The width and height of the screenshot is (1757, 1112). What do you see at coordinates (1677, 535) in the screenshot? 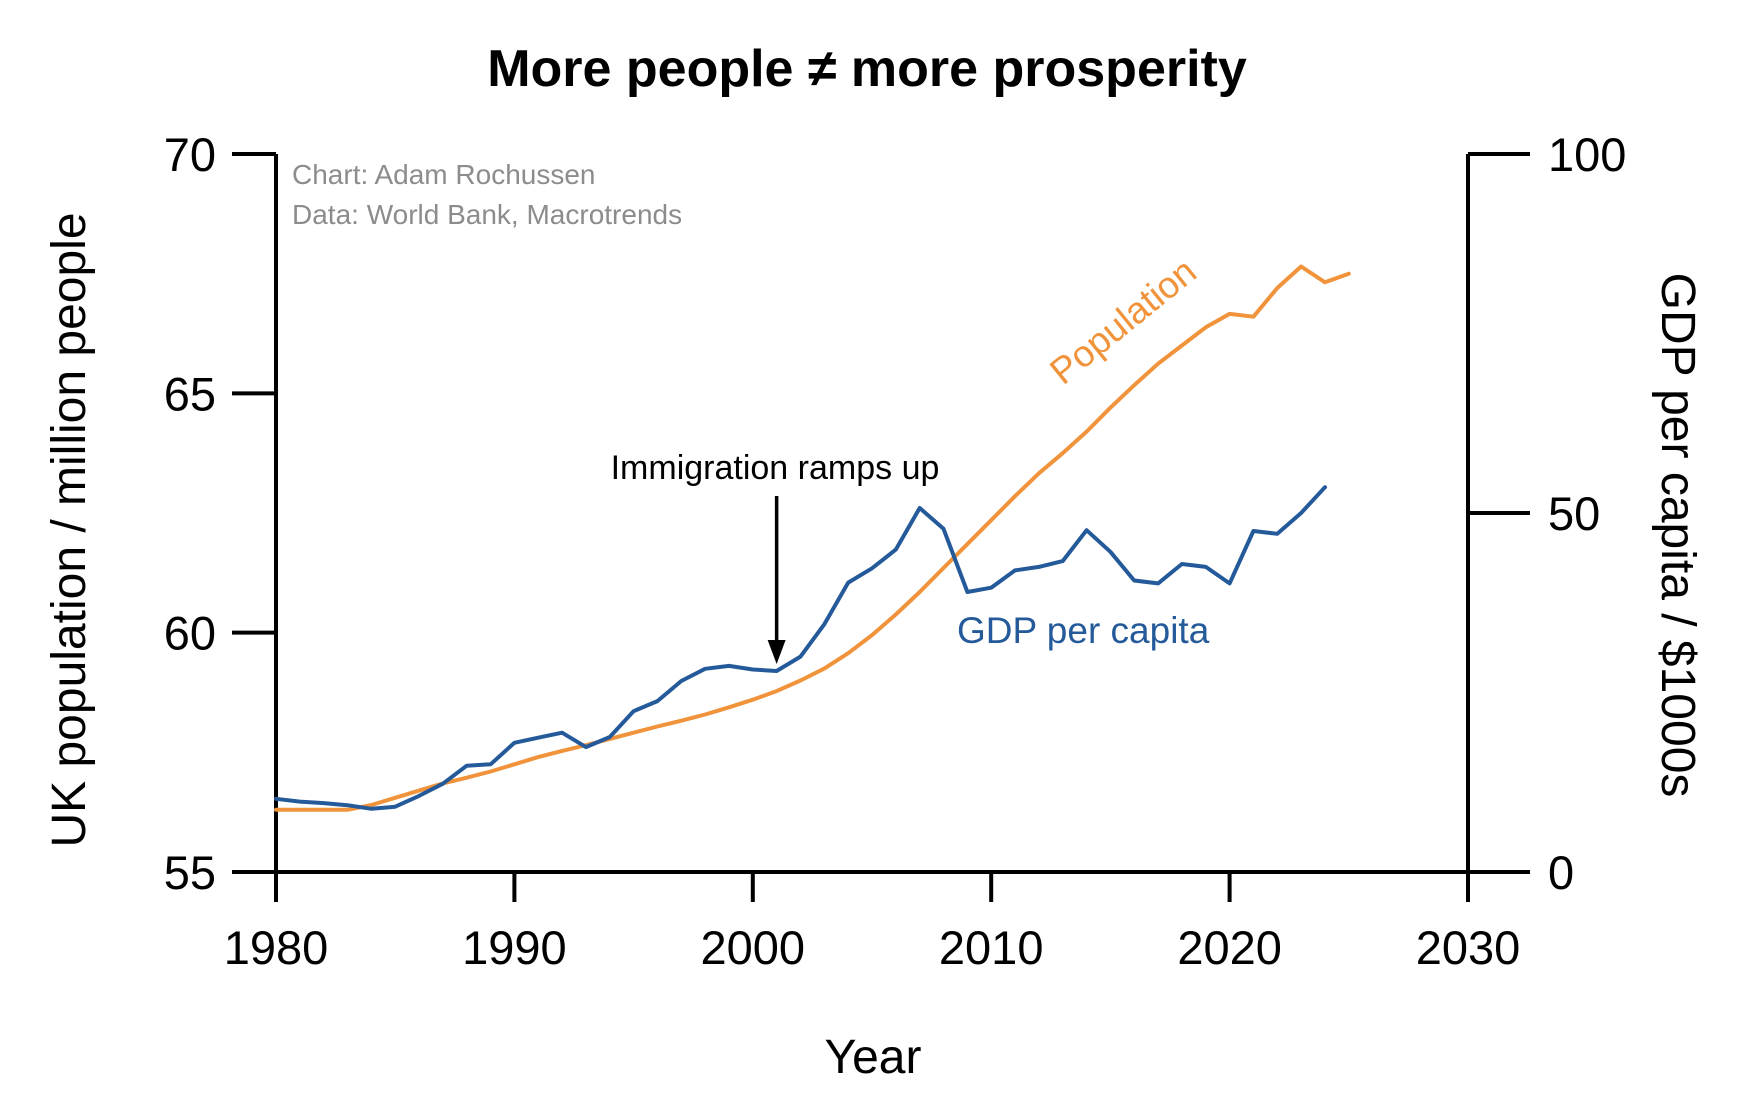
I see `y2-axis-label: GDP per capita / $1000s` at bounding box center [1677, 535].